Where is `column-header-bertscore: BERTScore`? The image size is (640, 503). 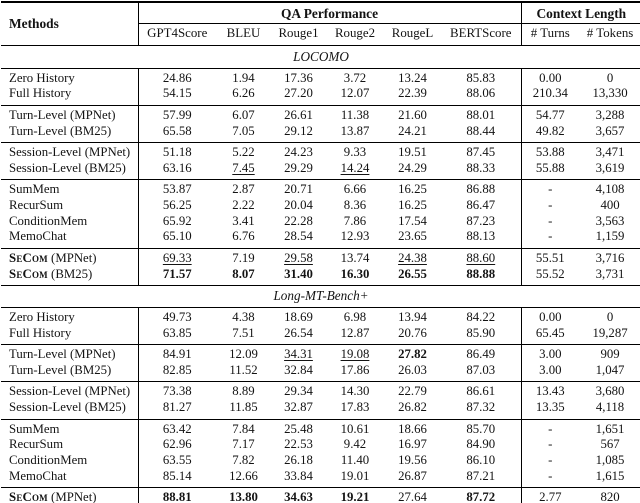
column-header-bertscore: BERTScore is located at coordinates (481, 33).